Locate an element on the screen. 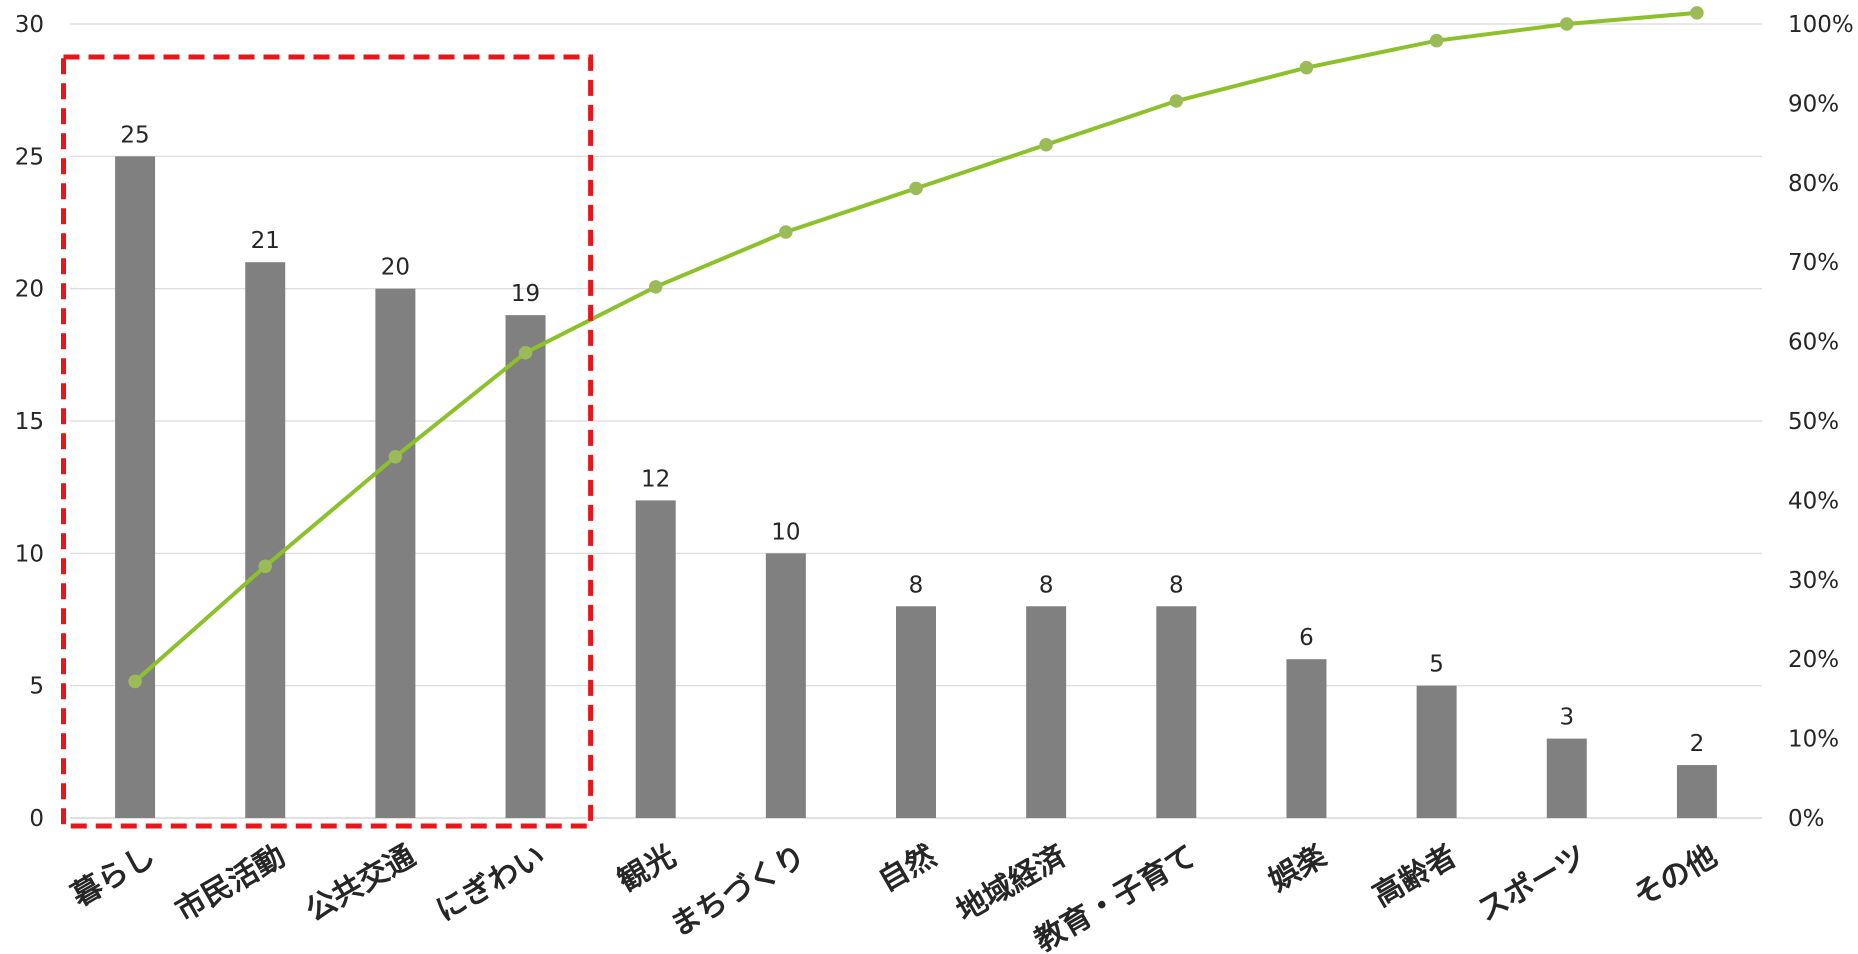 The image size is (1858, 954). category-label: 観光 is located at coordinates (646, 869).